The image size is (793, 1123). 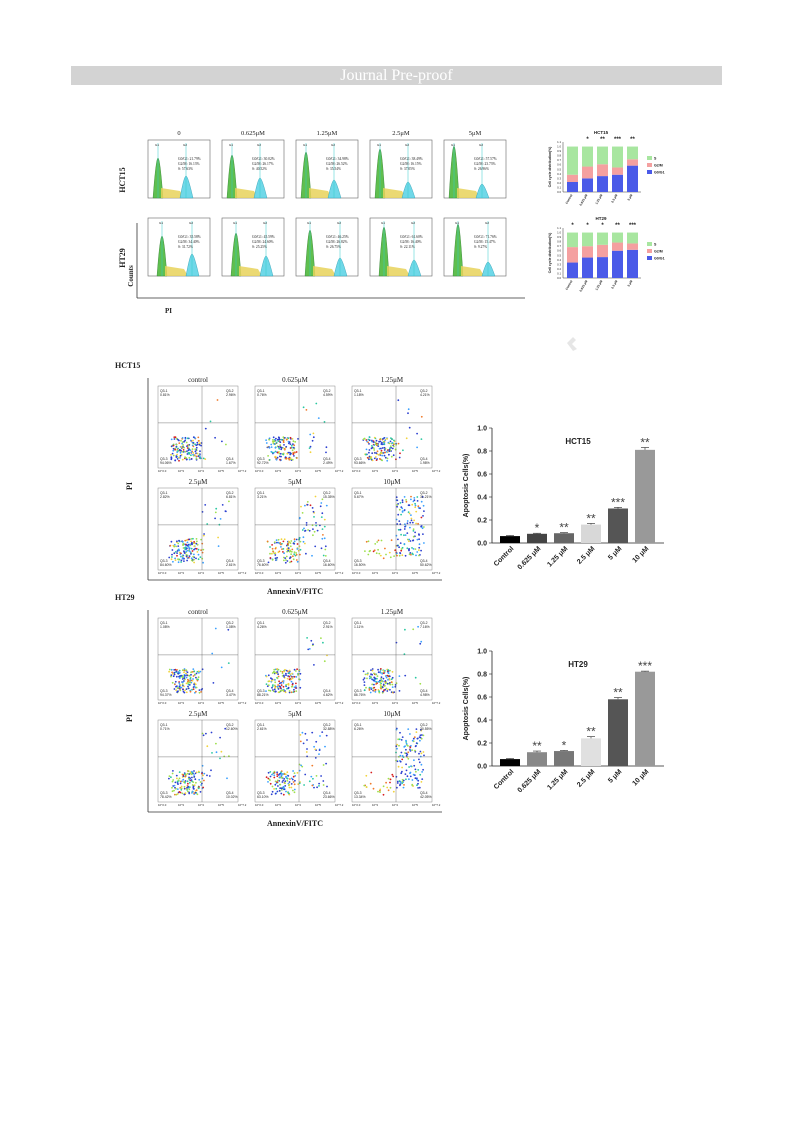 What do you see at coordinates (164, 793) in the screenshot?
I see `q-label: Q3-3` at bounding box center [164, 793].